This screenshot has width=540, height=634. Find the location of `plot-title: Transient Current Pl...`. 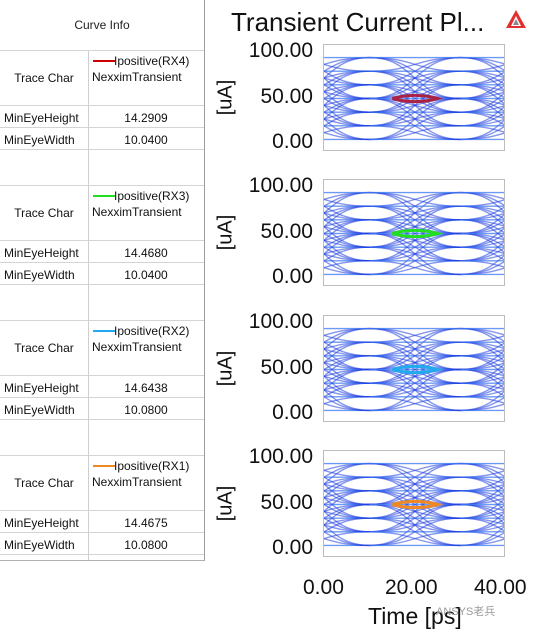

plot-title: Transient Current Pl... is located at coordinates (358, 22).